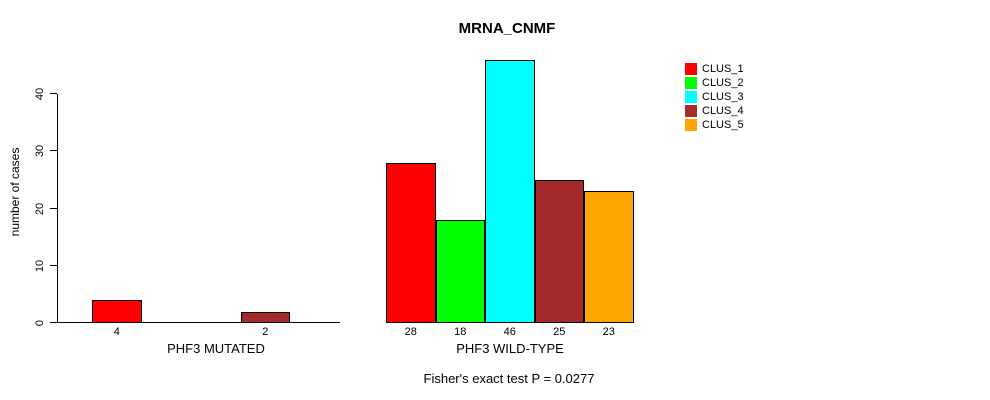 The height and width of the screenshot is (400, 990). What do you see at coordinates (57, 208) in the screenshot?
I see `y-axis-line` at bounding box center [57, 208].